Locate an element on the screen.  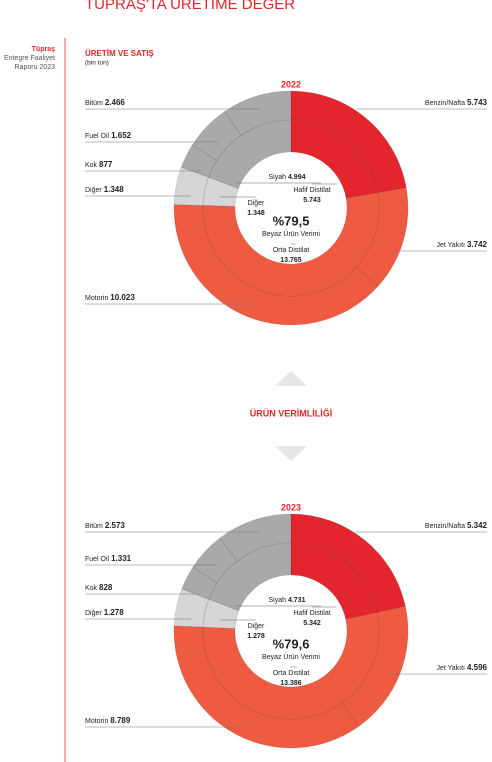
section-title: ÜRETİM VE SATIŞ is located at coordinates (119, 53).